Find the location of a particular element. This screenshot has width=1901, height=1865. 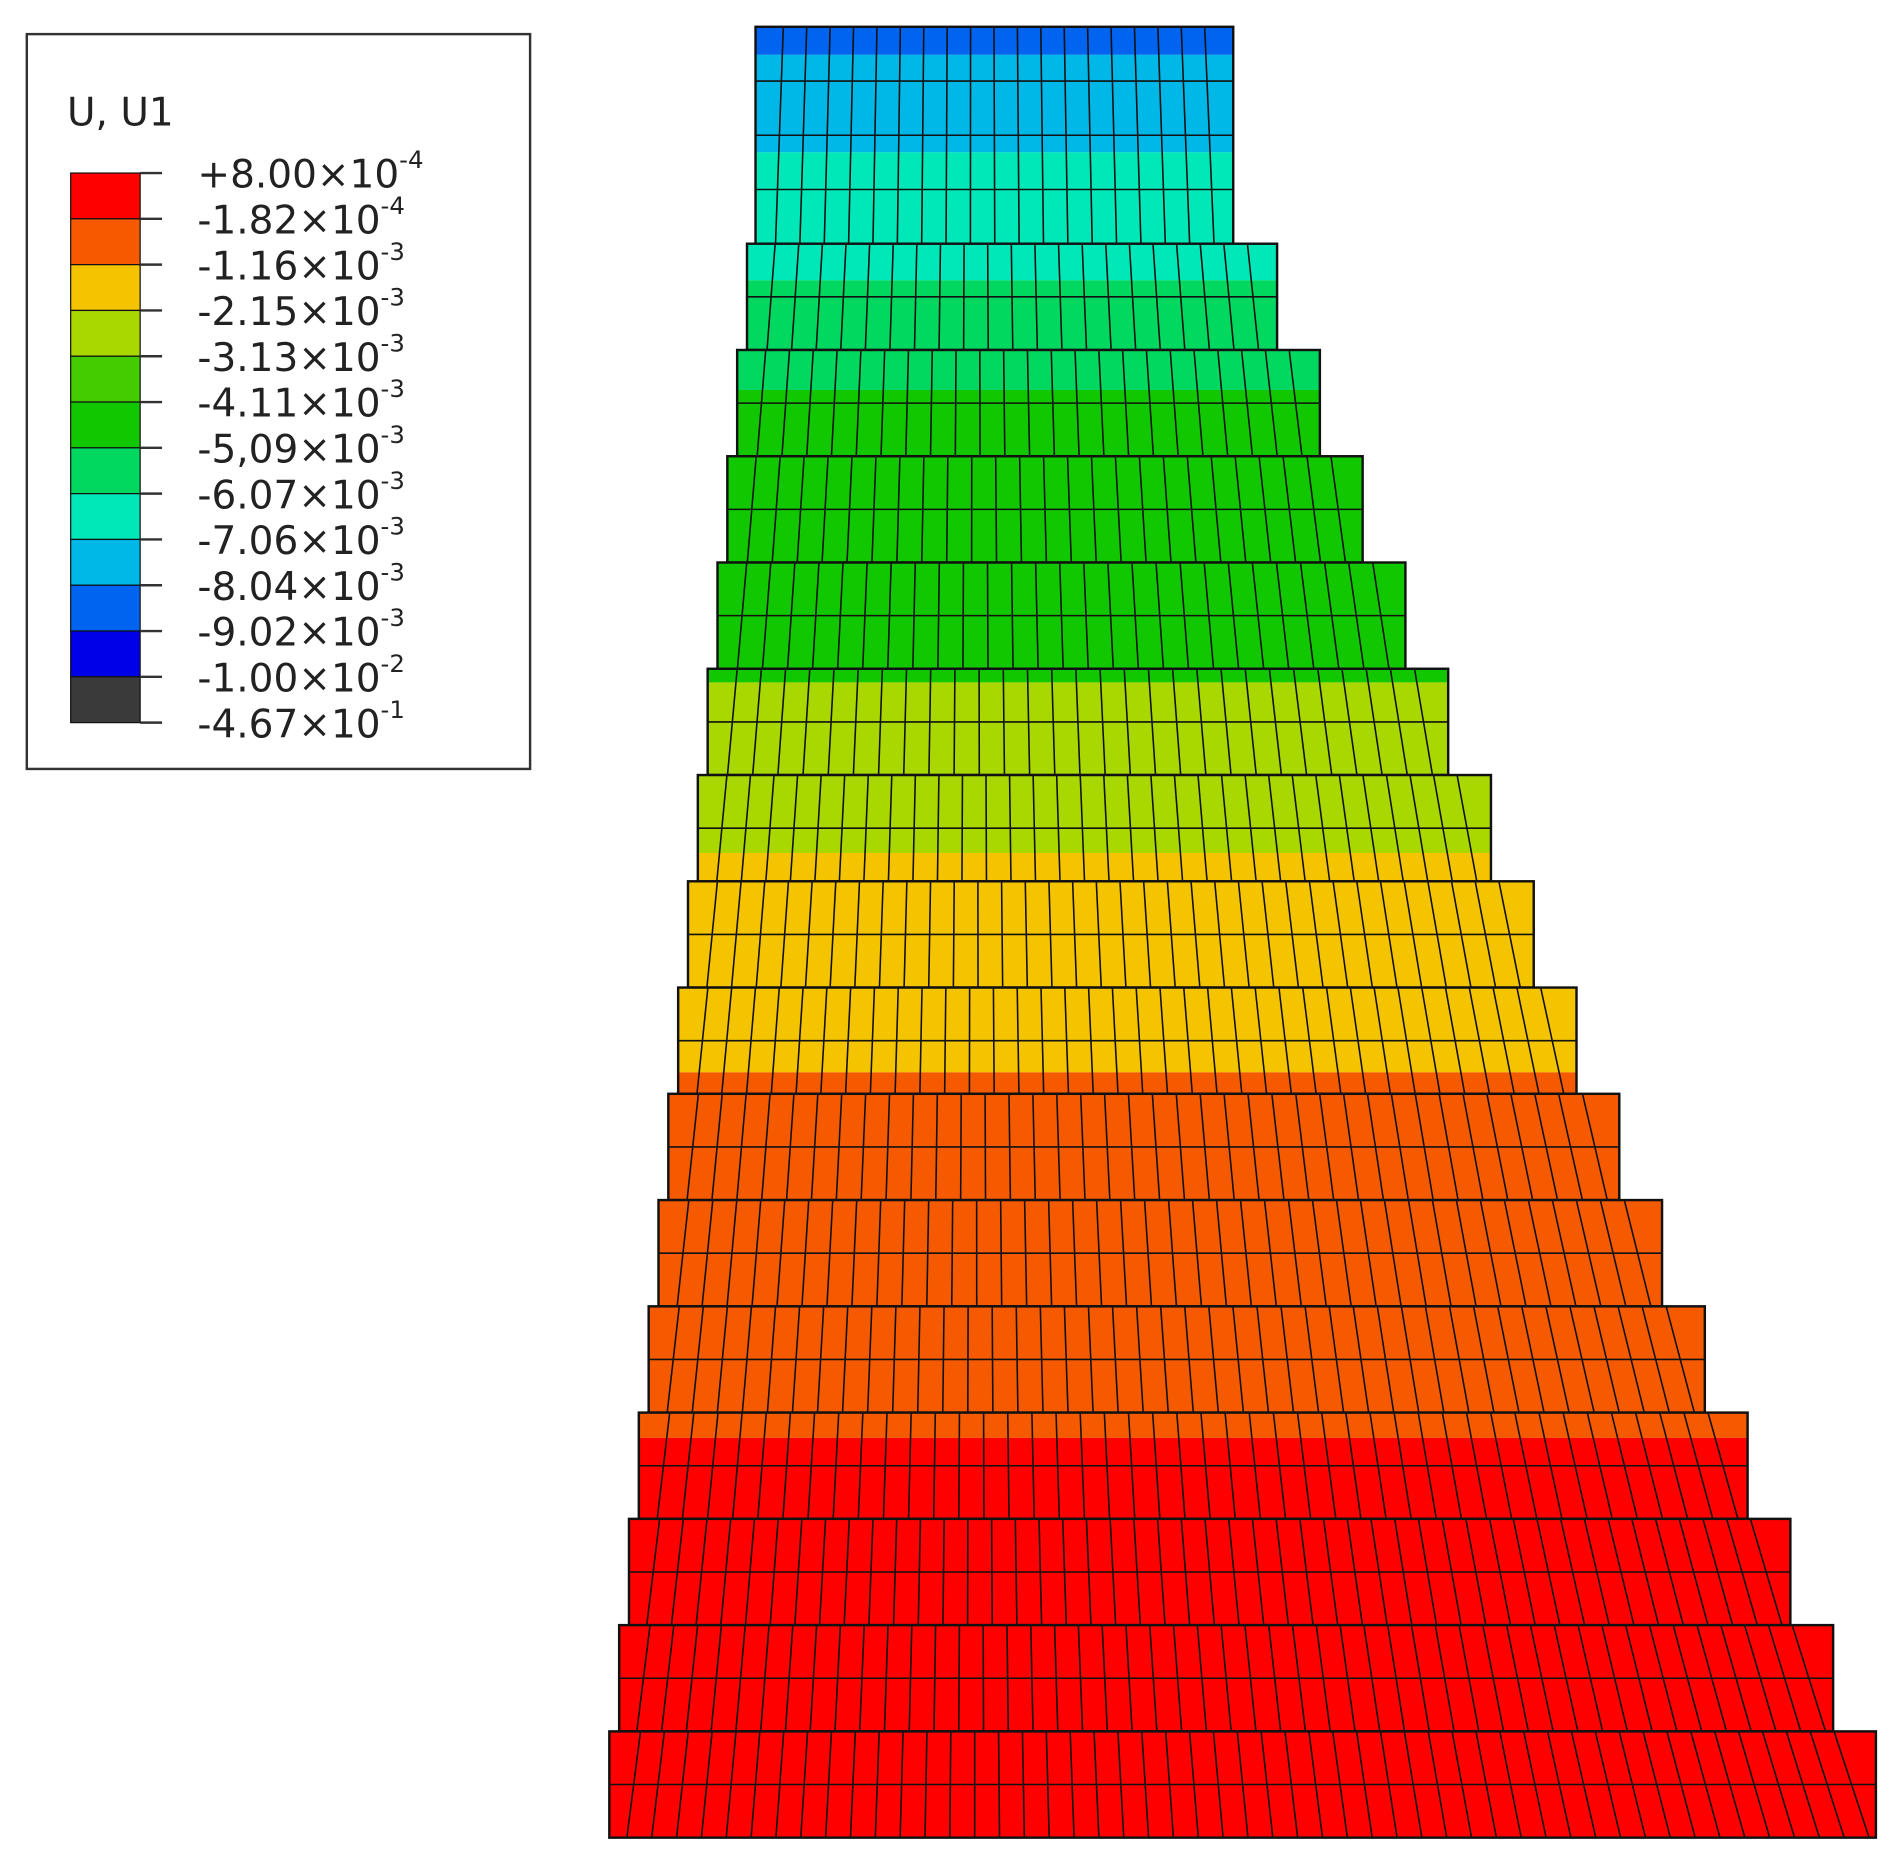

legend-label: -9.02×10⁻³ is located at coordinates (300, 629).